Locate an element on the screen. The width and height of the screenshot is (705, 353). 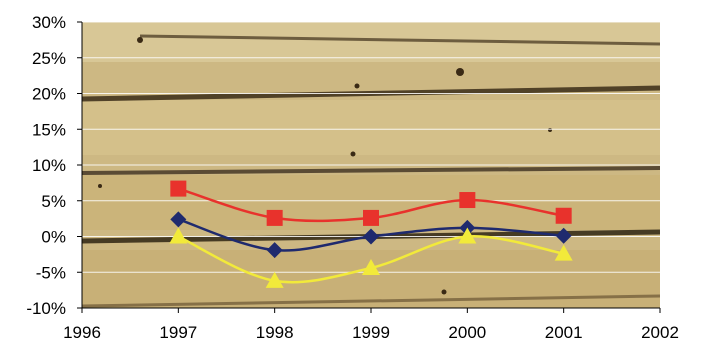
x-tick-label: 1998 is located at coordinates (275, 332).